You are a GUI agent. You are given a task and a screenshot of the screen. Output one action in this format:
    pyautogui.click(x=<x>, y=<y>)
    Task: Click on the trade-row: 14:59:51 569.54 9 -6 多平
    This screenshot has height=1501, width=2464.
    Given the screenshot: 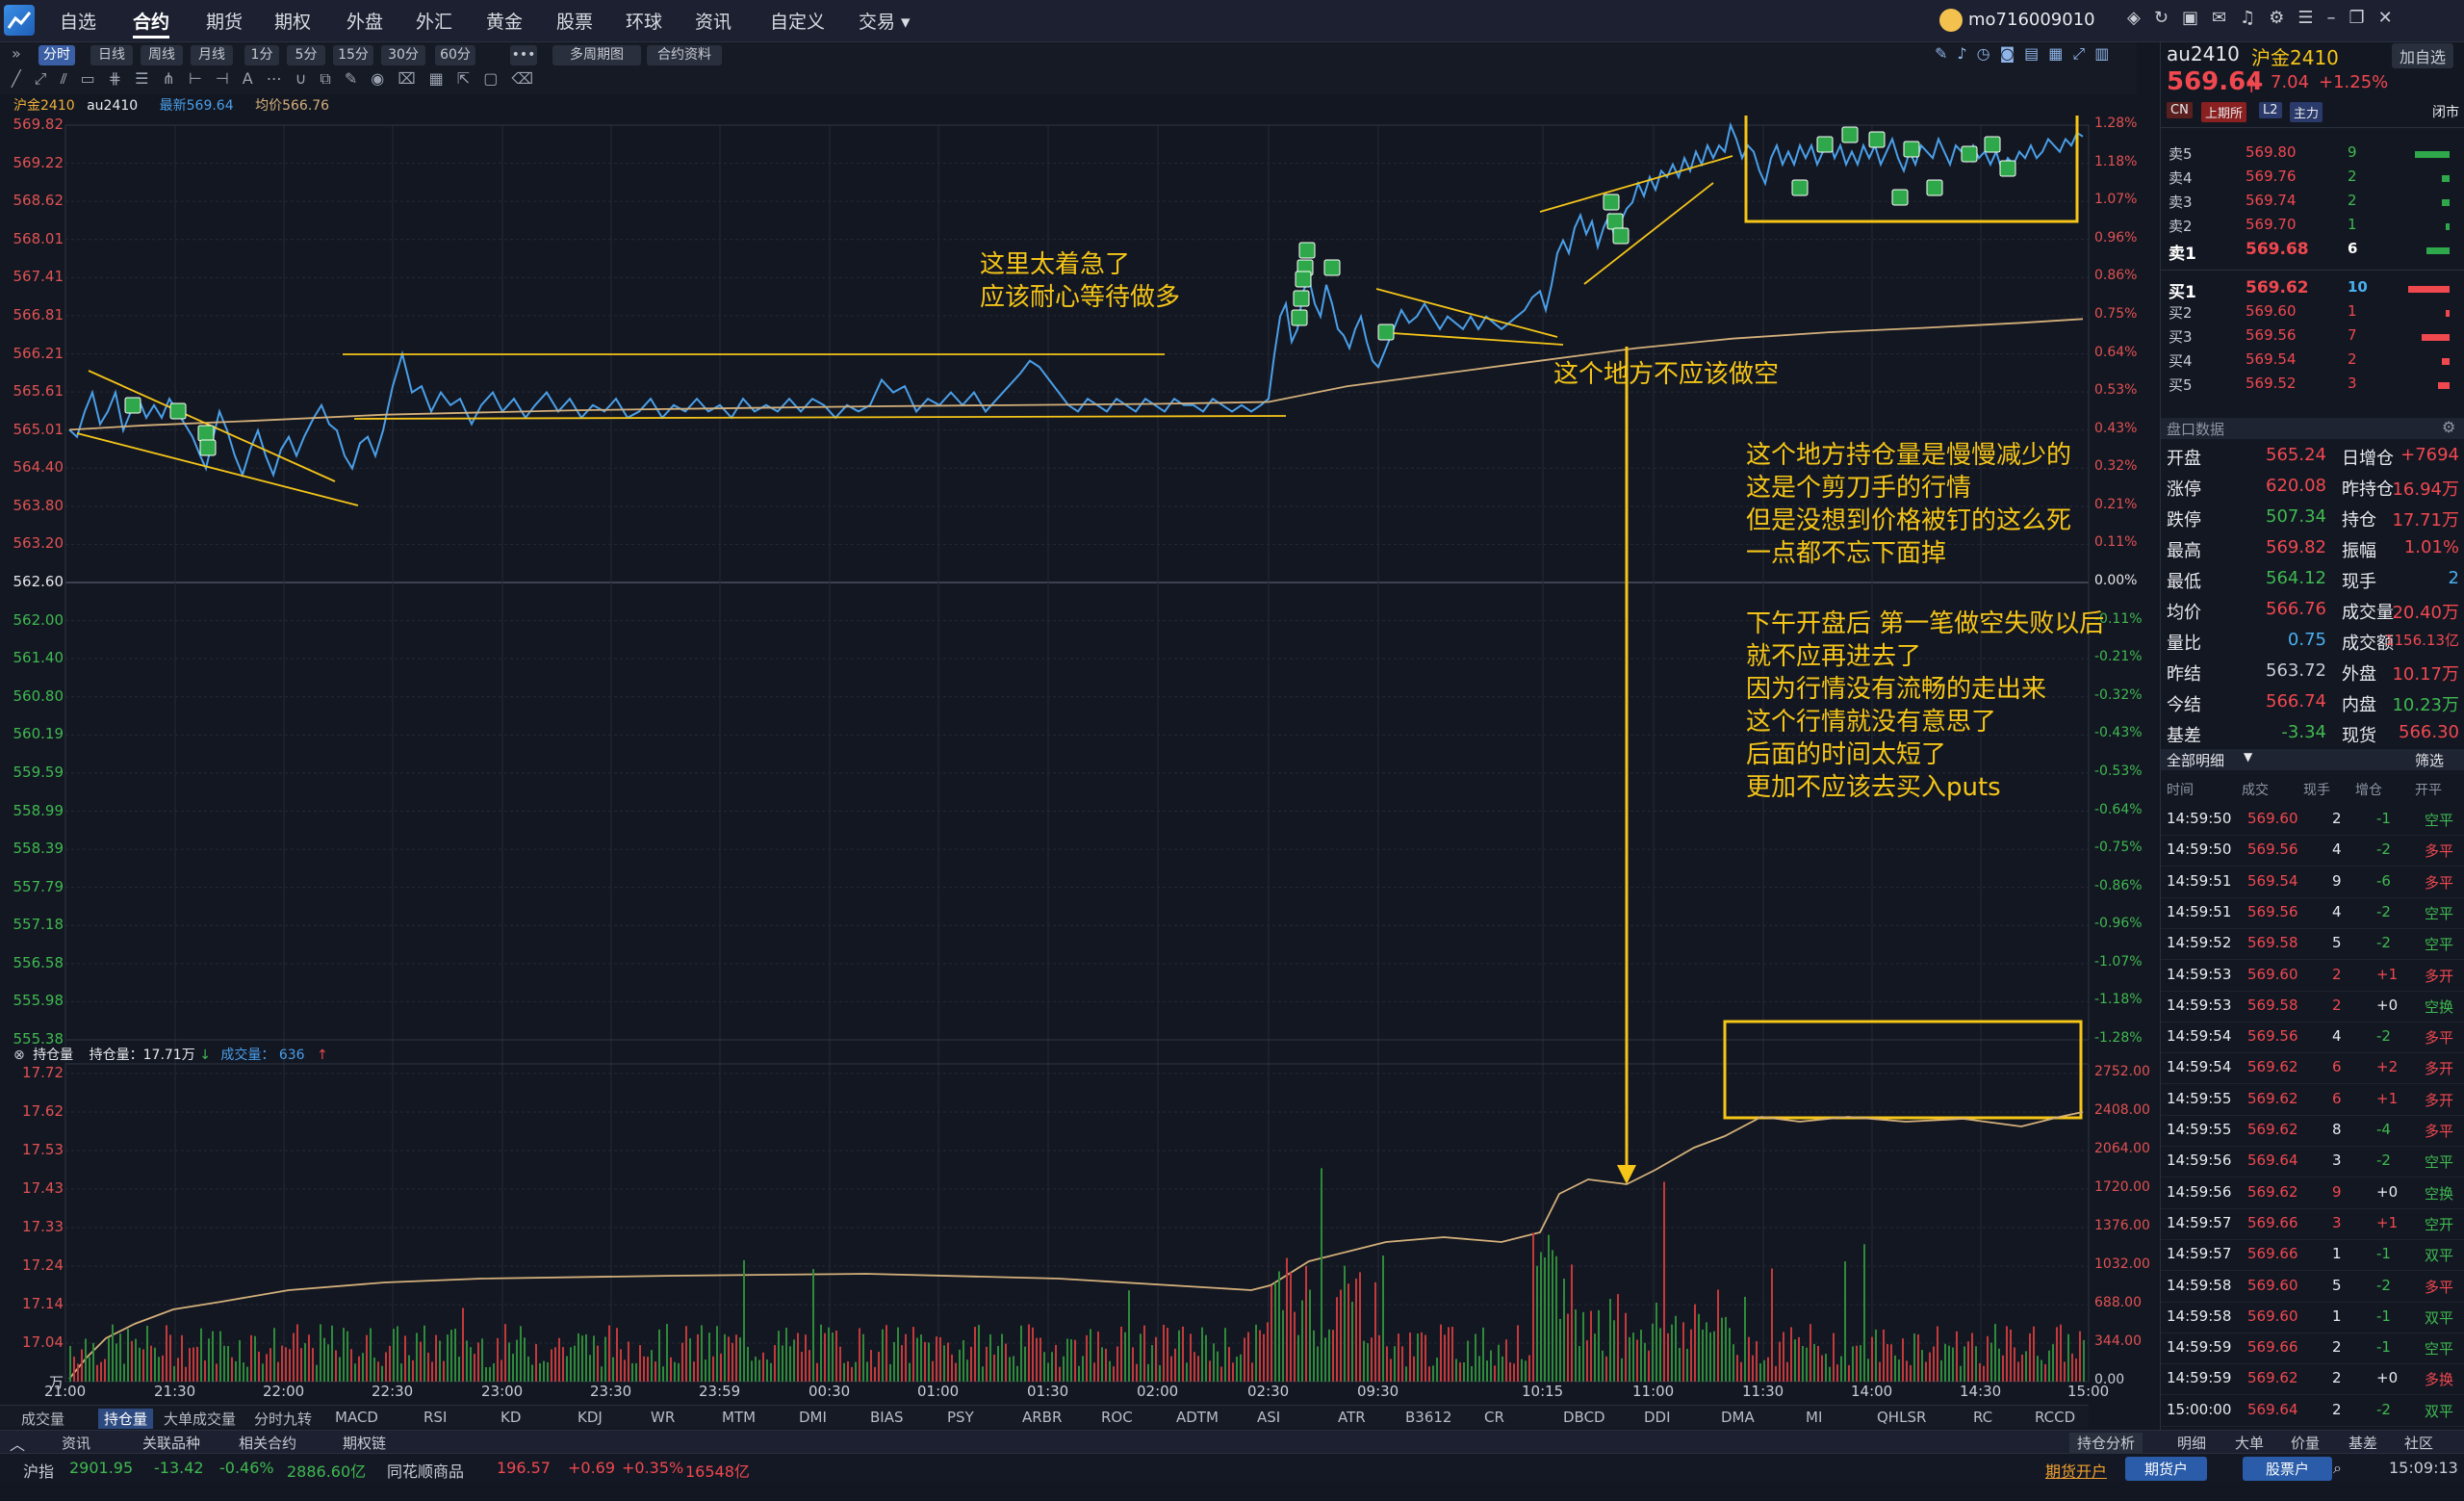 What is the action you would take?
    pyautogui.click(x=2312, y=882)
    